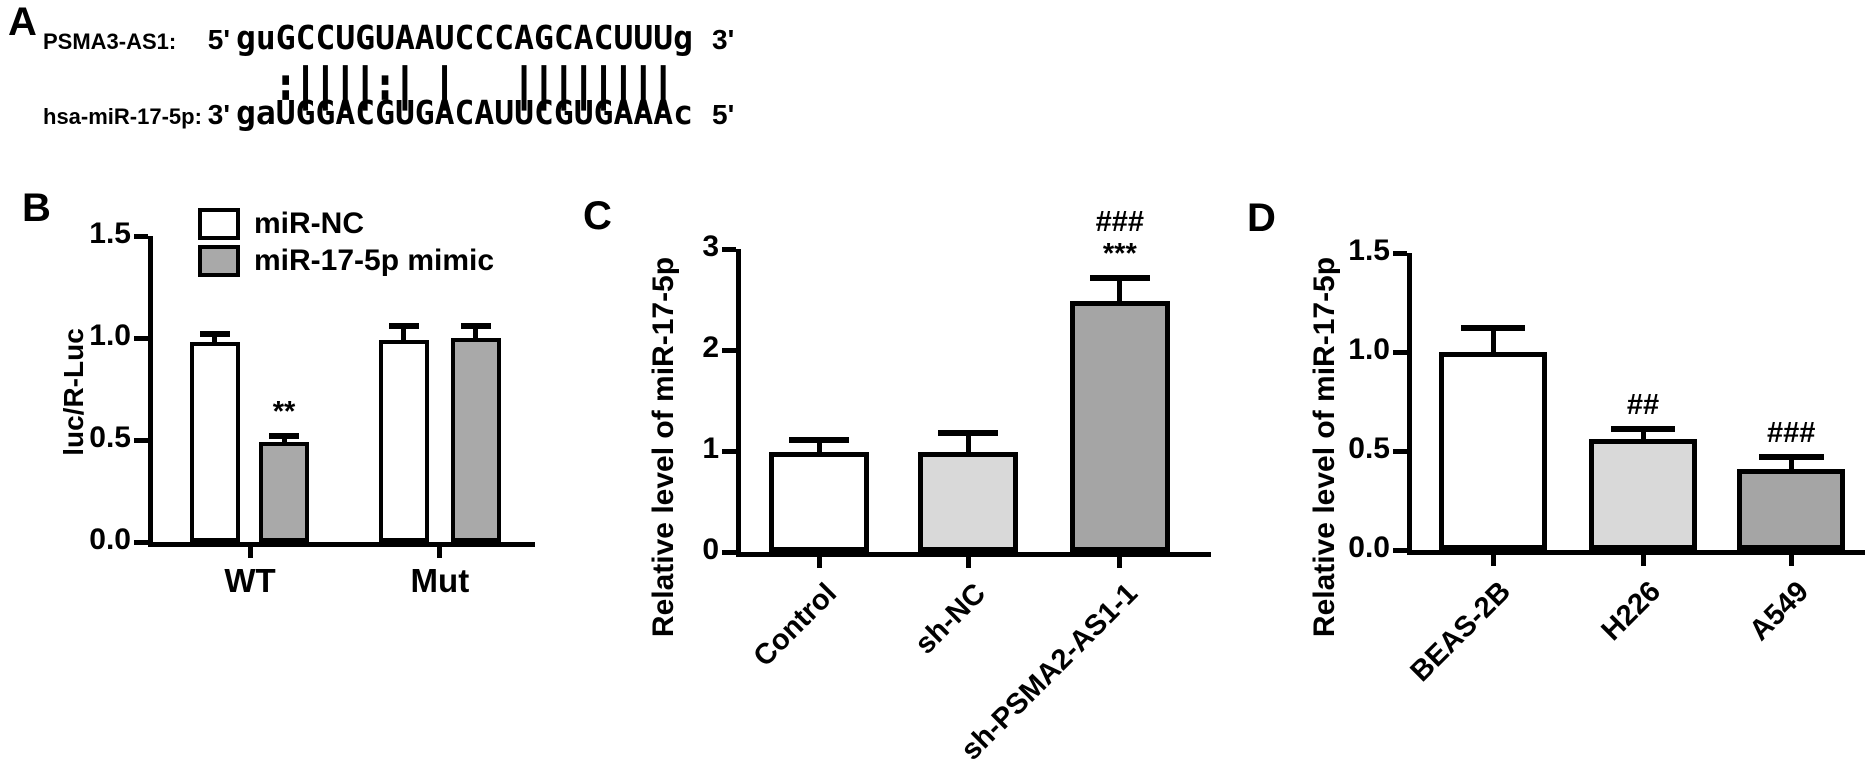  I want to click on panel-B-bar-miR-17-5p mimic-Mut, so click(475, 440).